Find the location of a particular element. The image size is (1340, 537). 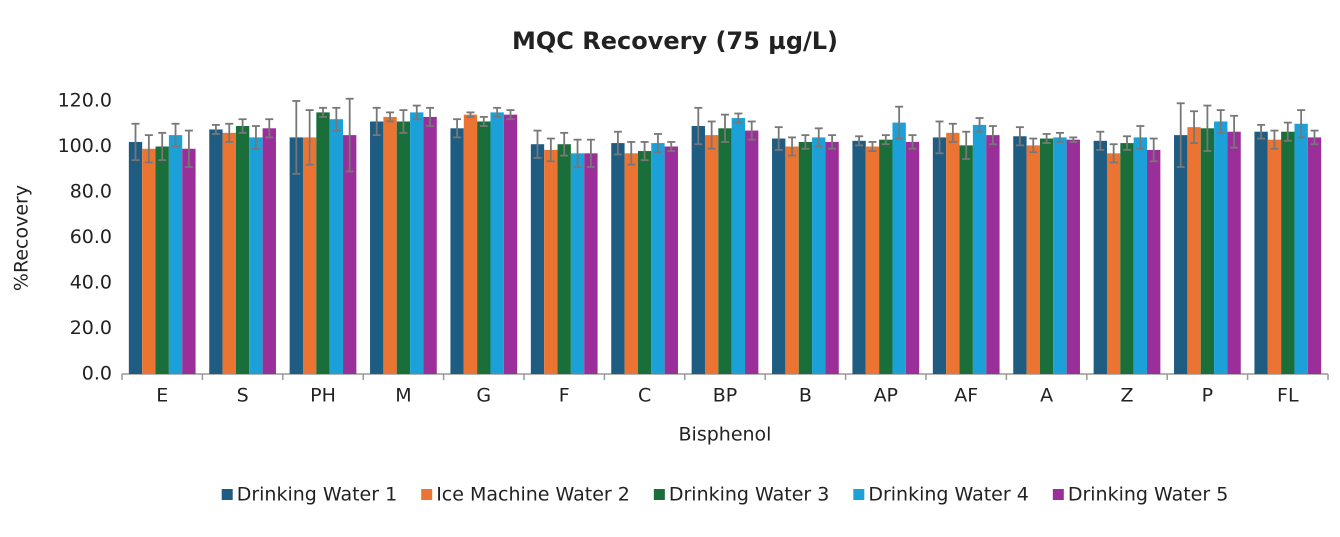

x-tick-label: FL is located at coordinates (1288, 396).